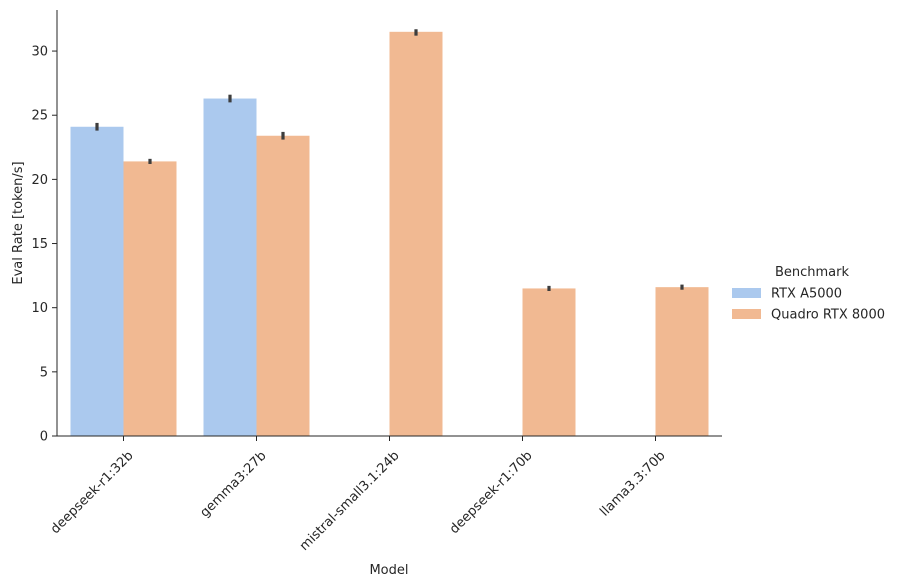 This screenshot has width=906, height=587. Describe the element at coordinates (491, 492) in the screenshot. I see `x-tick-label: deepseek-r1:70b` at that location.